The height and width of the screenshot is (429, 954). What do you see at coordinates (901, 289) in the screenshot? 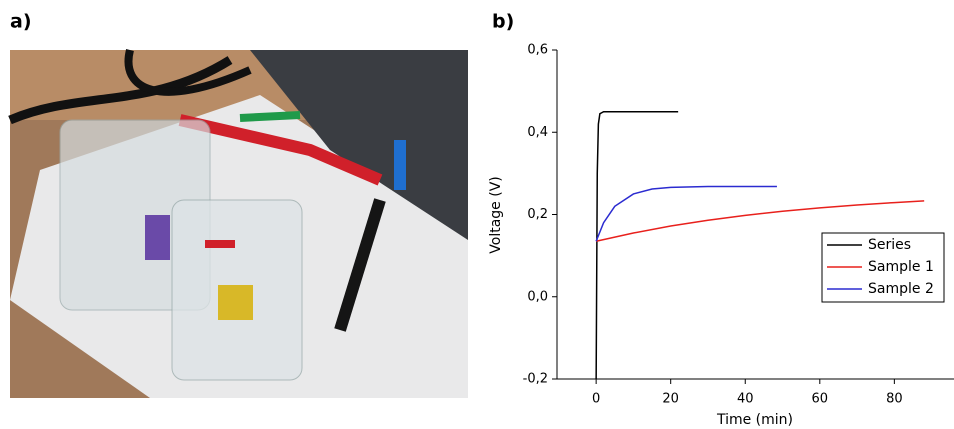
I see `legend-label: Sample 2` at bounding box center [901, 289].